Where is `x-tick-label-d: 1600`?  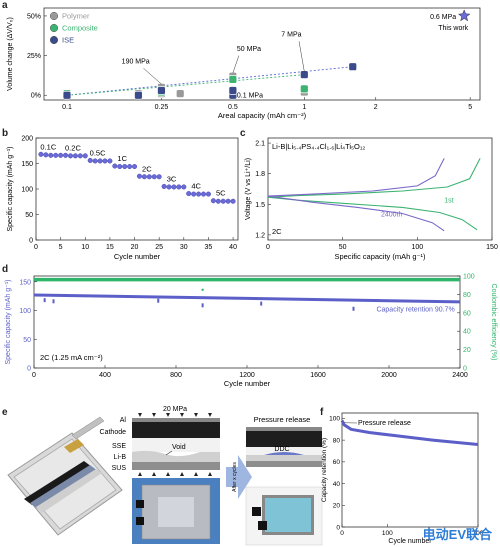
x-tick-label-d: 1600 is located at coordinates (318, 375).